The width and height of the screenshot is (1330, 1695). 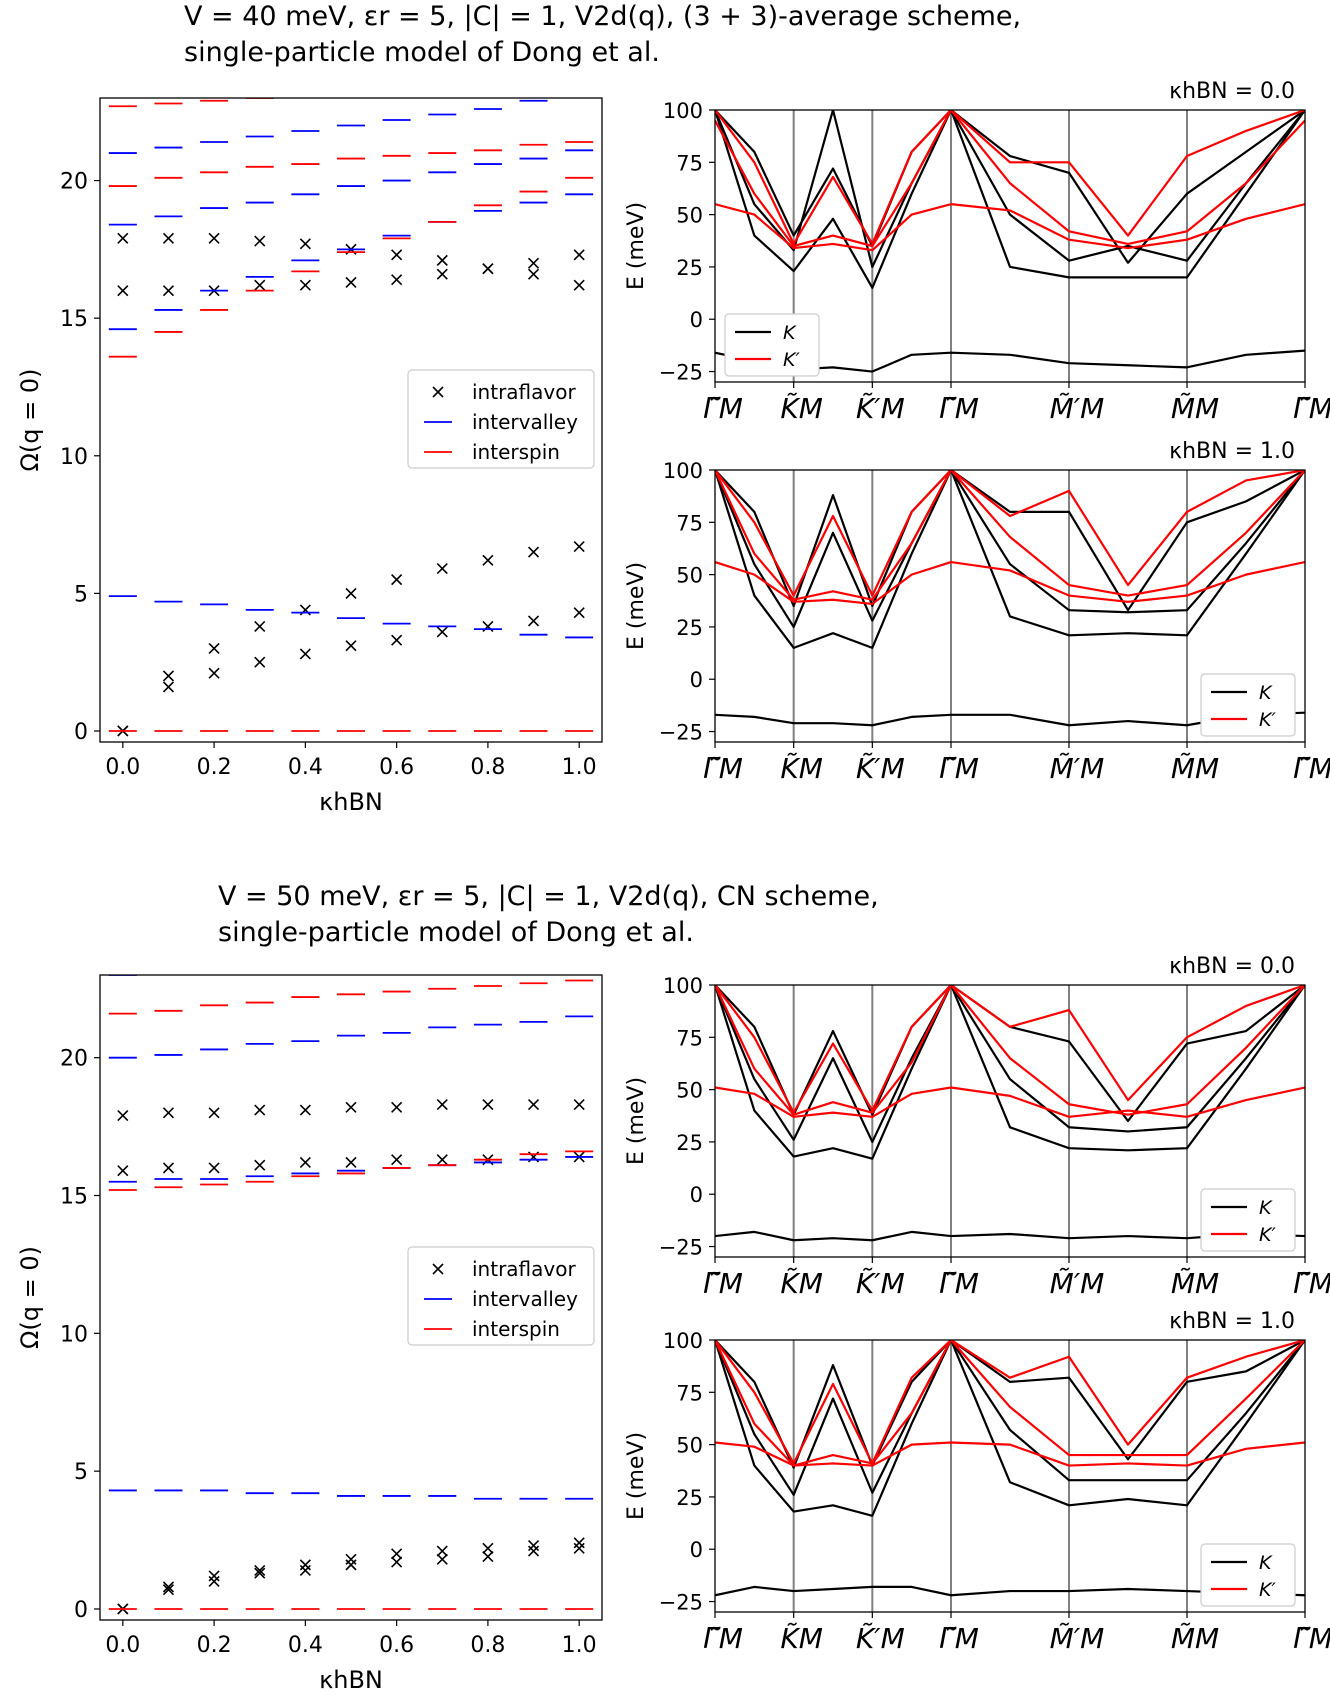 I want to click on kpoint-tick-label: K̃M, so click(x=801, y=1638).